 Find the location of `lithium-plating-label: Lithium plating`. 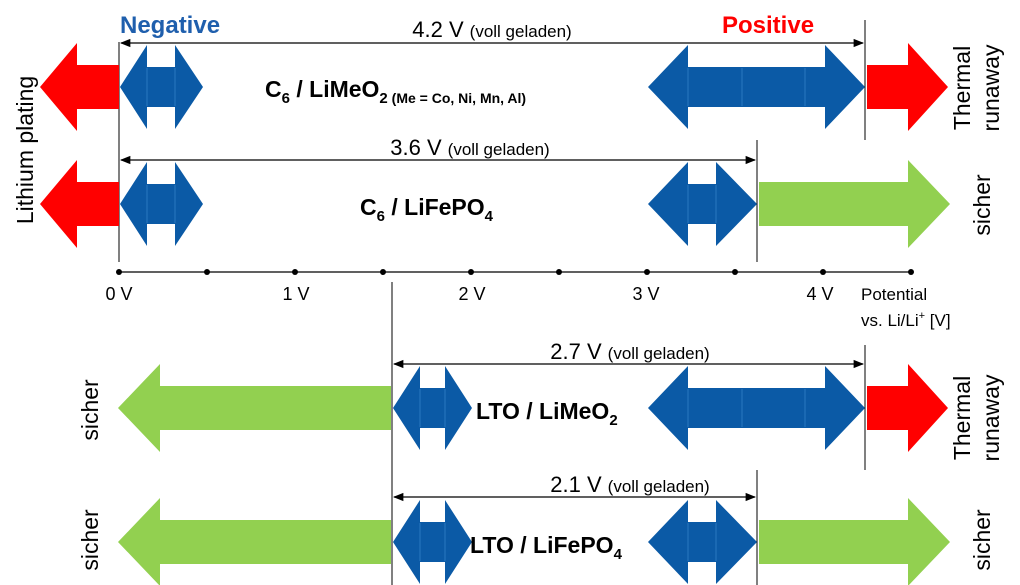

lithium-plating-label: Lithium plating is located at coordinates (25, 150).